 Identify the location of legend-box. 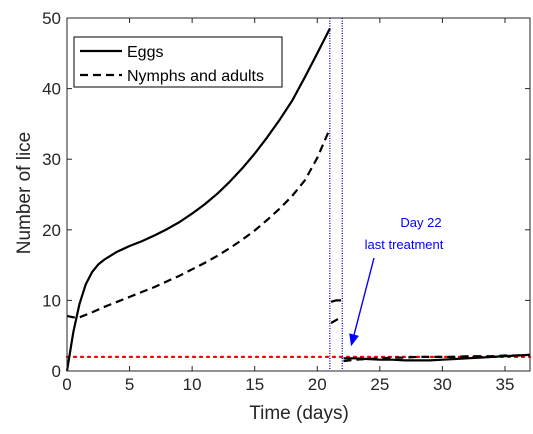
(178, 62).